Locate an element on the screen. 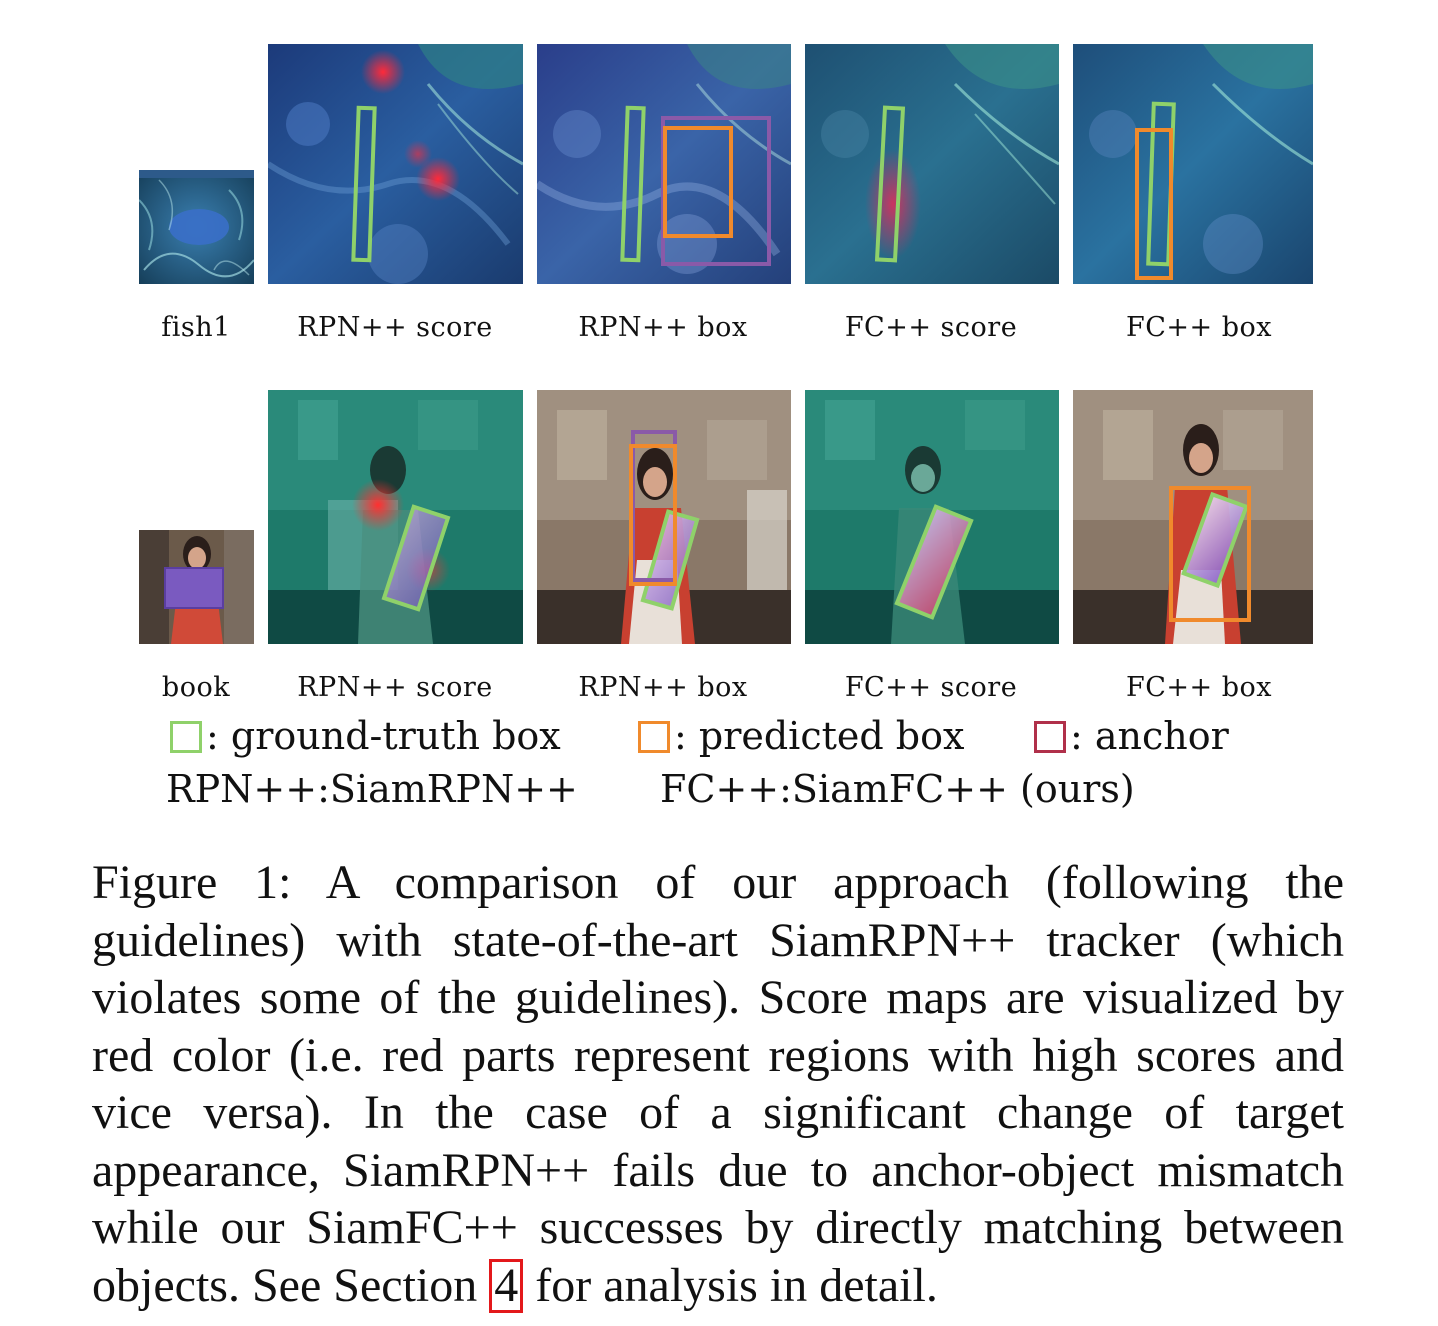 This screenshot has width=1438, height=1326. section-reference-link: 4 is located at coordinates (506, 1285).